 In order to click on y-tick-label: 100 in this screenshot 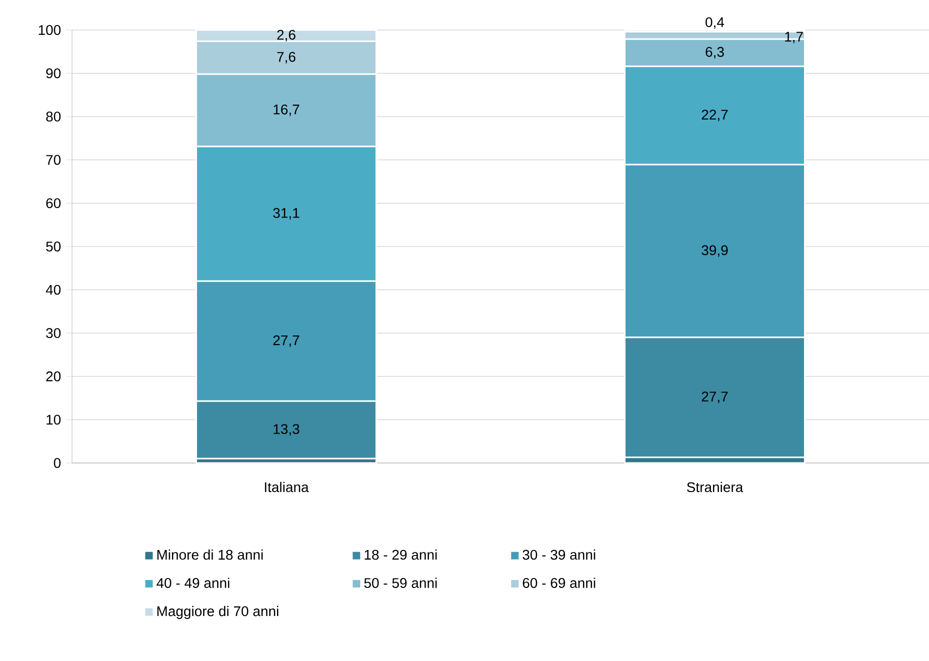, I will do `click(49, 30)`.